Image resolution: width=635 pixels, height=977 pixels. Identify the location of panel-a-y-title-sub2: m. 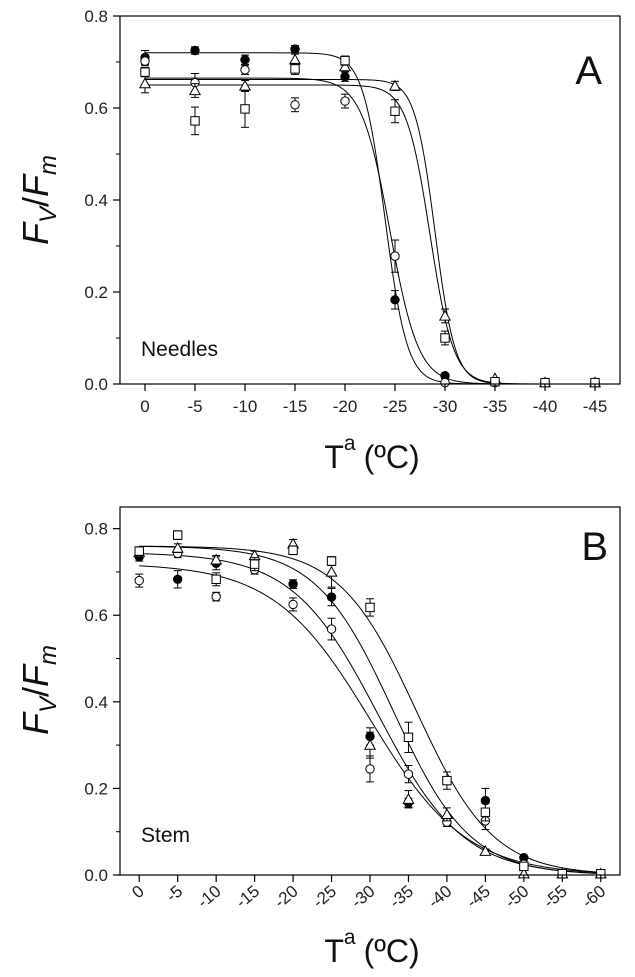
(48, 165).